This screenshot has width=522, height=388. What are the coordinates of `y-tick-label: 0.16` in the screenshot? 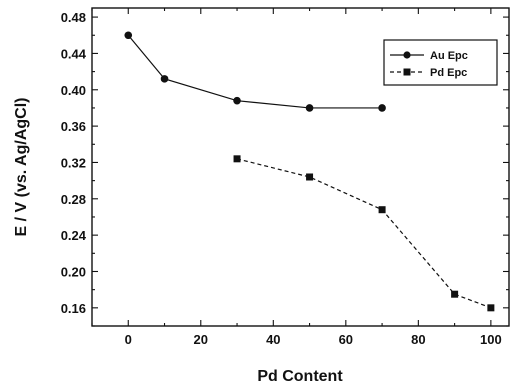 It's located at (73, 308).